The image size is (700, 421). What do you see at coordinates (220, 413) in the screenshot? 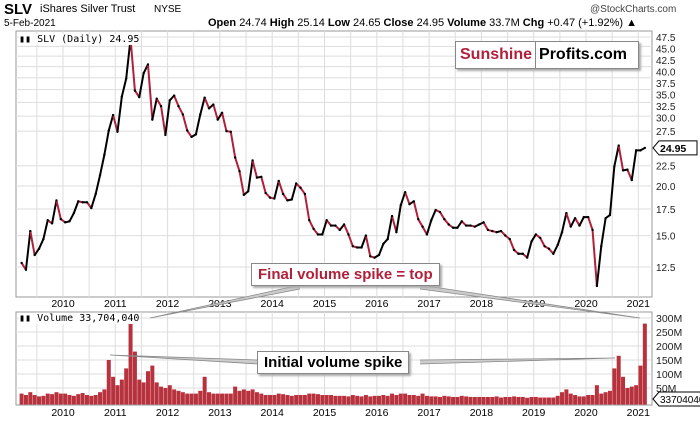
I see `volume-x-tick-label: 2013` at bounding box center [220, 413].